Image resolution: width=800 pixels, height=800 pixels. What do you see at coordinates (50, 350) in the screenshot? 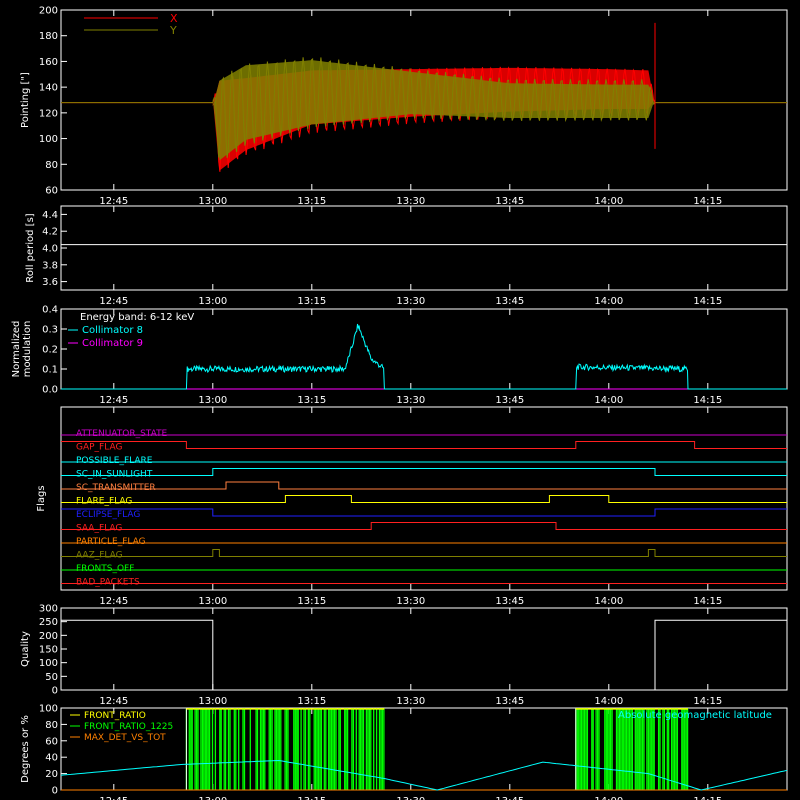
I see `y-tick-label: 0.2` at bounding box center [50, 350].